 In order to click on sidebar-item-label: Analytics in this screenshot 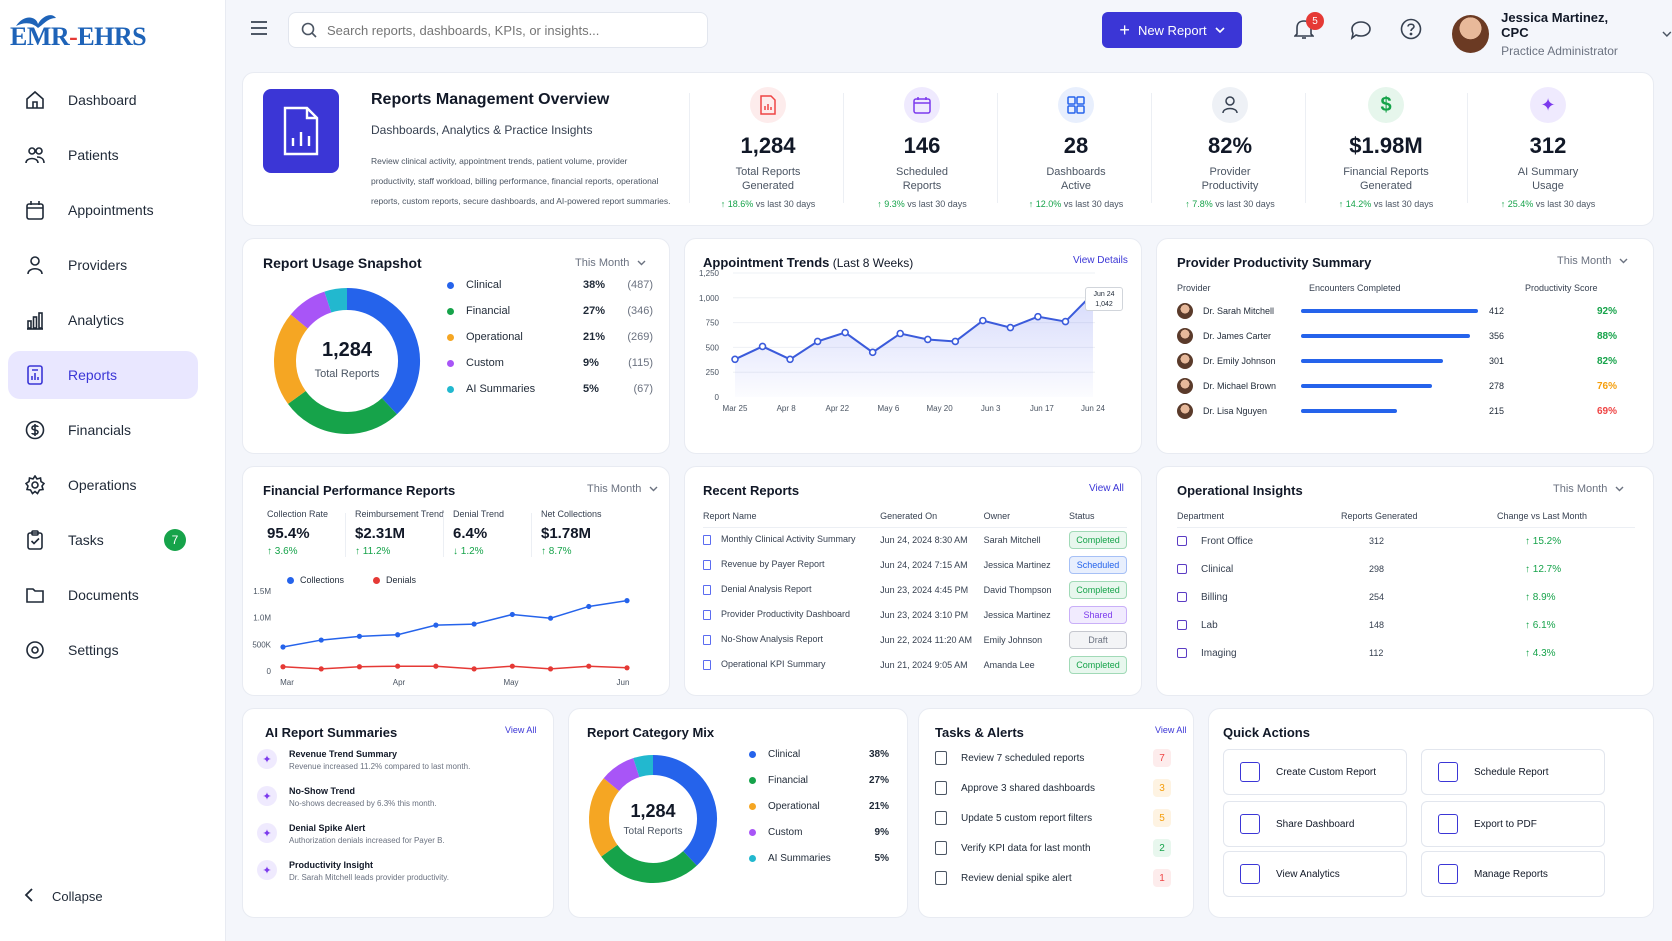, I will do `click(96, 320)`.